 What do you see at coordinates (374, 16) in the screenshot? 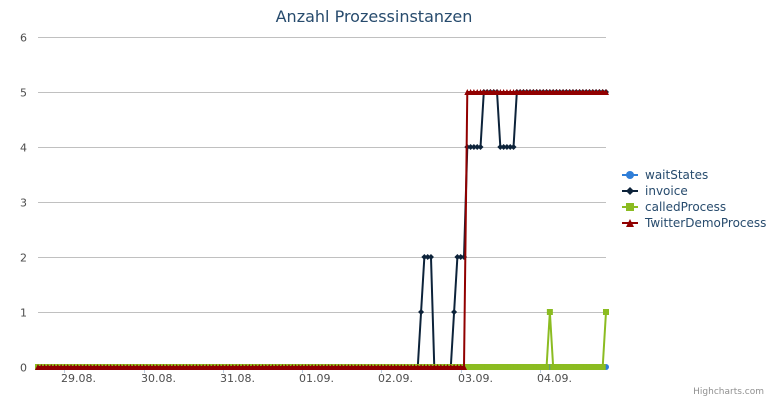
I see `chart-title: Anzahl Prozessinstanzen` at bounding box center [374, 16].